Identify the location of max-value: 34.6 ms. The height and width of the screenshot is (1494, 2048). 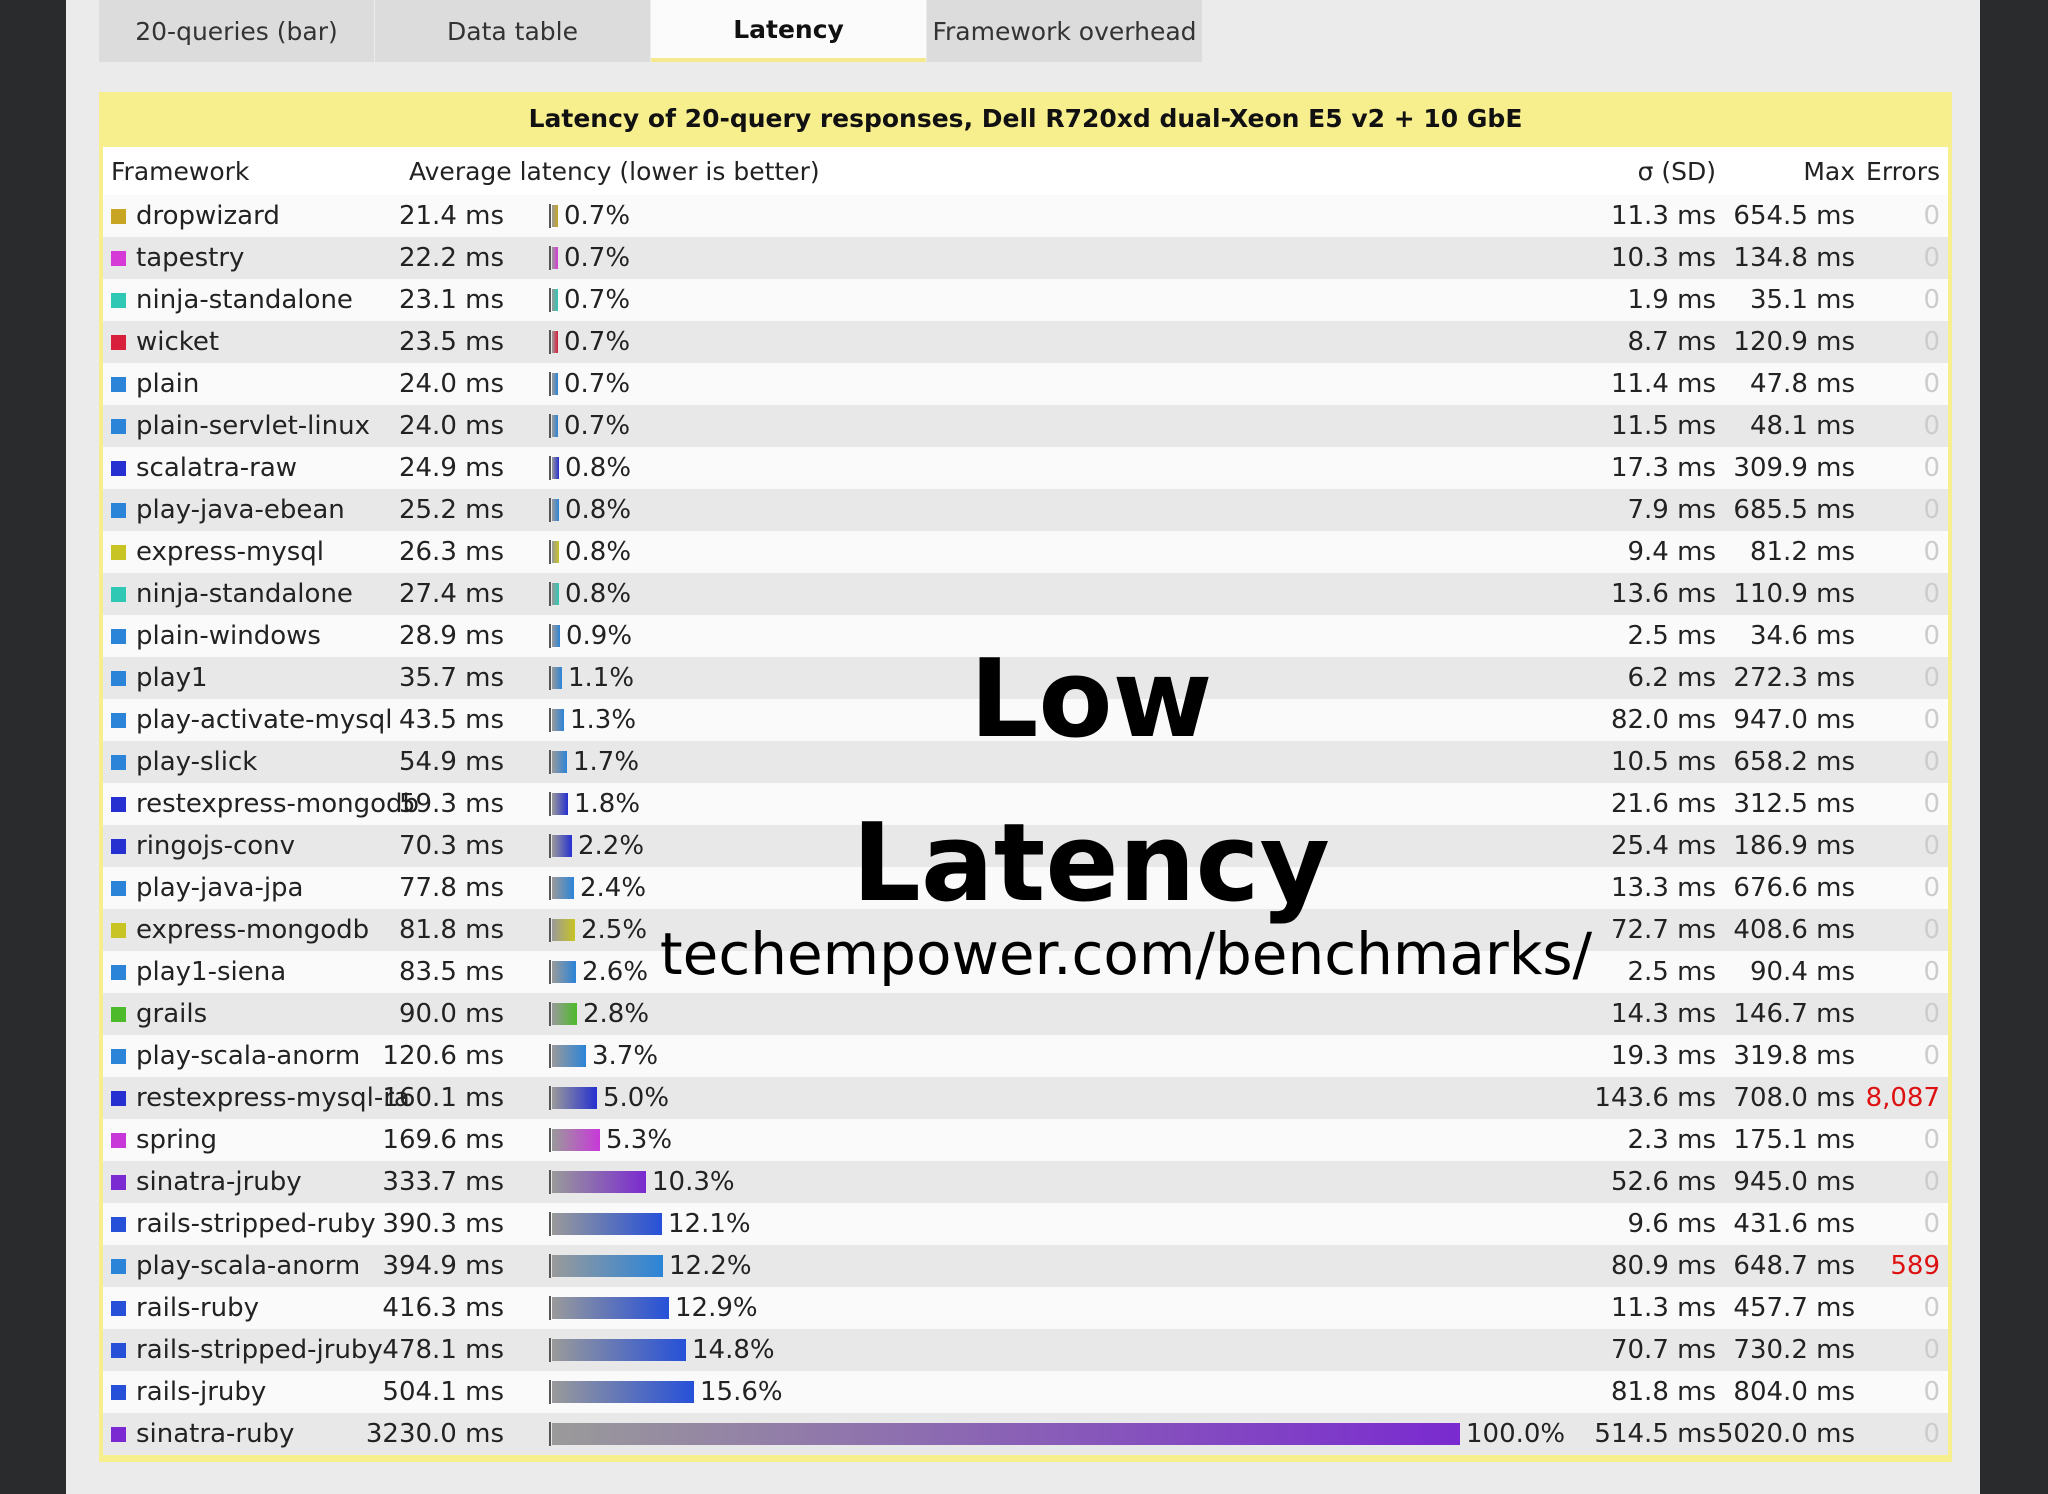
(1802, 636).